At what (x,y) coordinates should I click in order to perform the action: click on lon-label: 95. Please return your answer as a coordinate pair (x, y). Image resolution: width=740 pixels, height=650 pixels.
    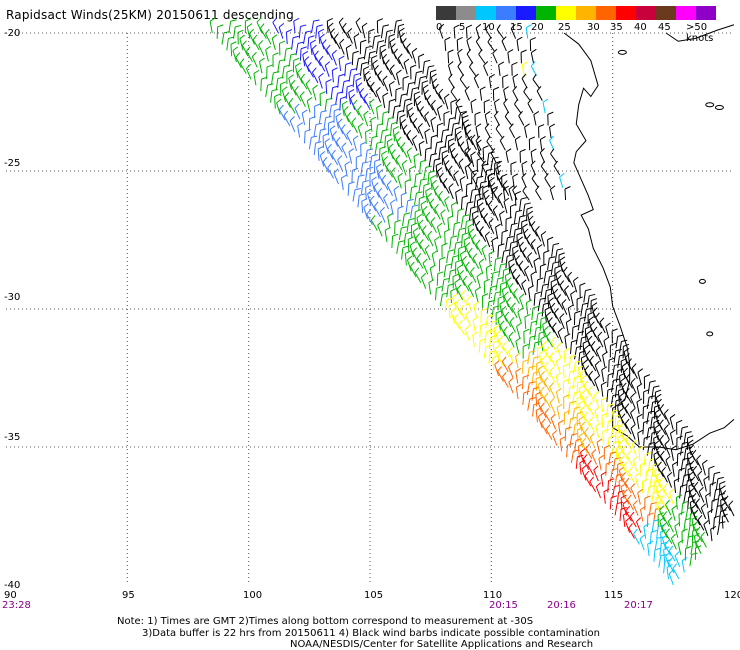
    Looking at the image, I should click on (128, 595).